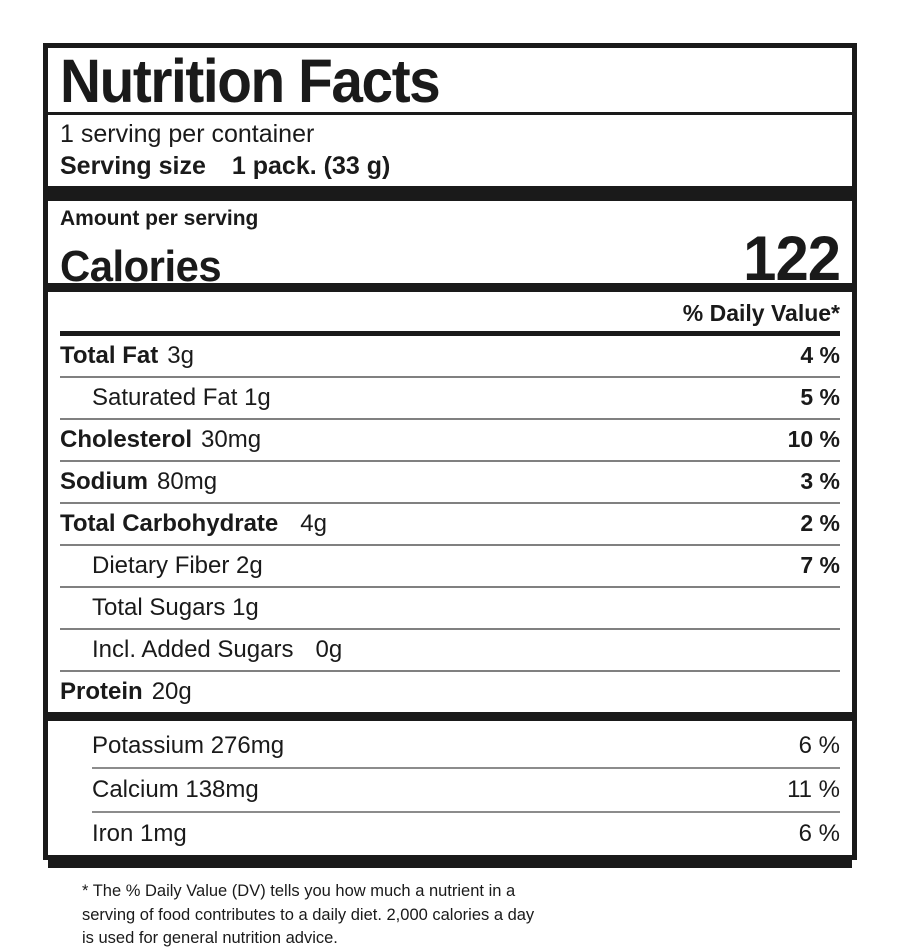 The width and height of the screenshot is (900, 950). Describe the element at coordinates (133, 166) in the screenshot. I see `serving-size-label: Serving size` at that location.